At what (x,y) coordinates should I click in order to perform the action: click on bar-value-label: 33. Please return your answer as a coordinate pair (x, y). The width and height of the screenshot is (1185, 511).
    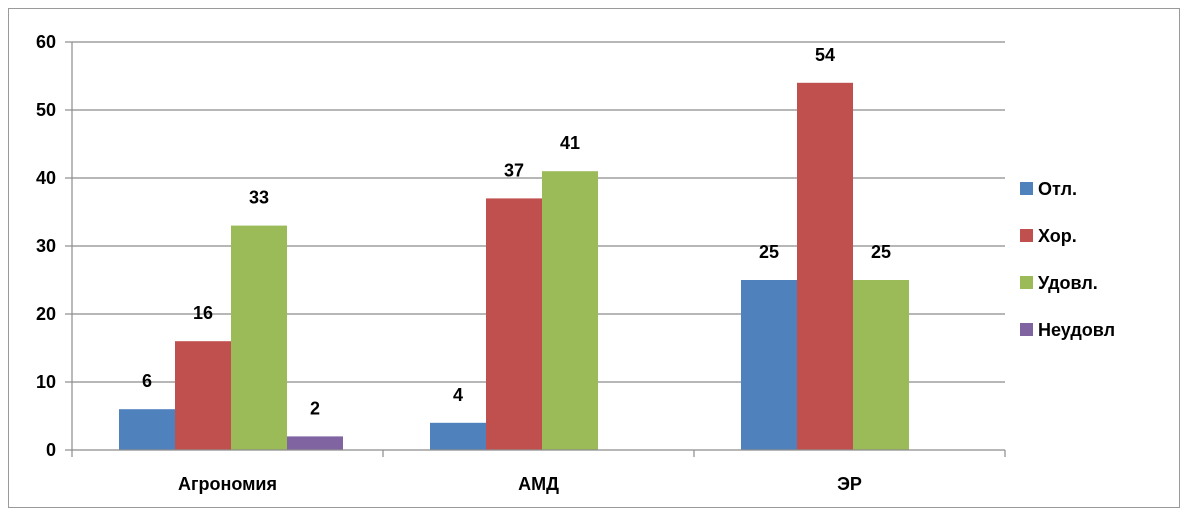
    Looking at the image, I should click on (259, 198).